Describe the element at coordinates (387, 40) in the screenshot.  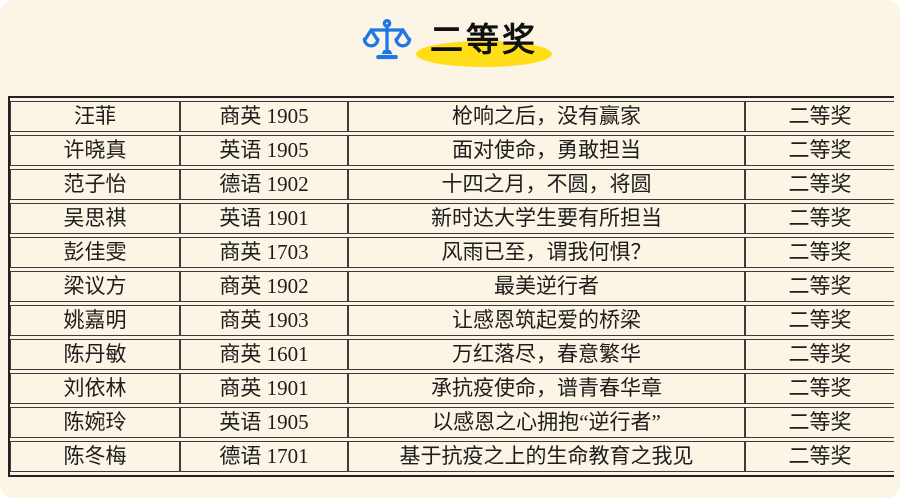
I see `balance-scale-icon` at that location.